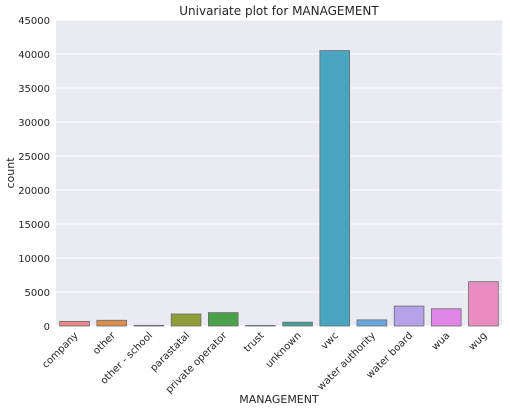 This screenshot has height=416, width=510. I want to click on x-tick-label: trust, so click(254, 342).